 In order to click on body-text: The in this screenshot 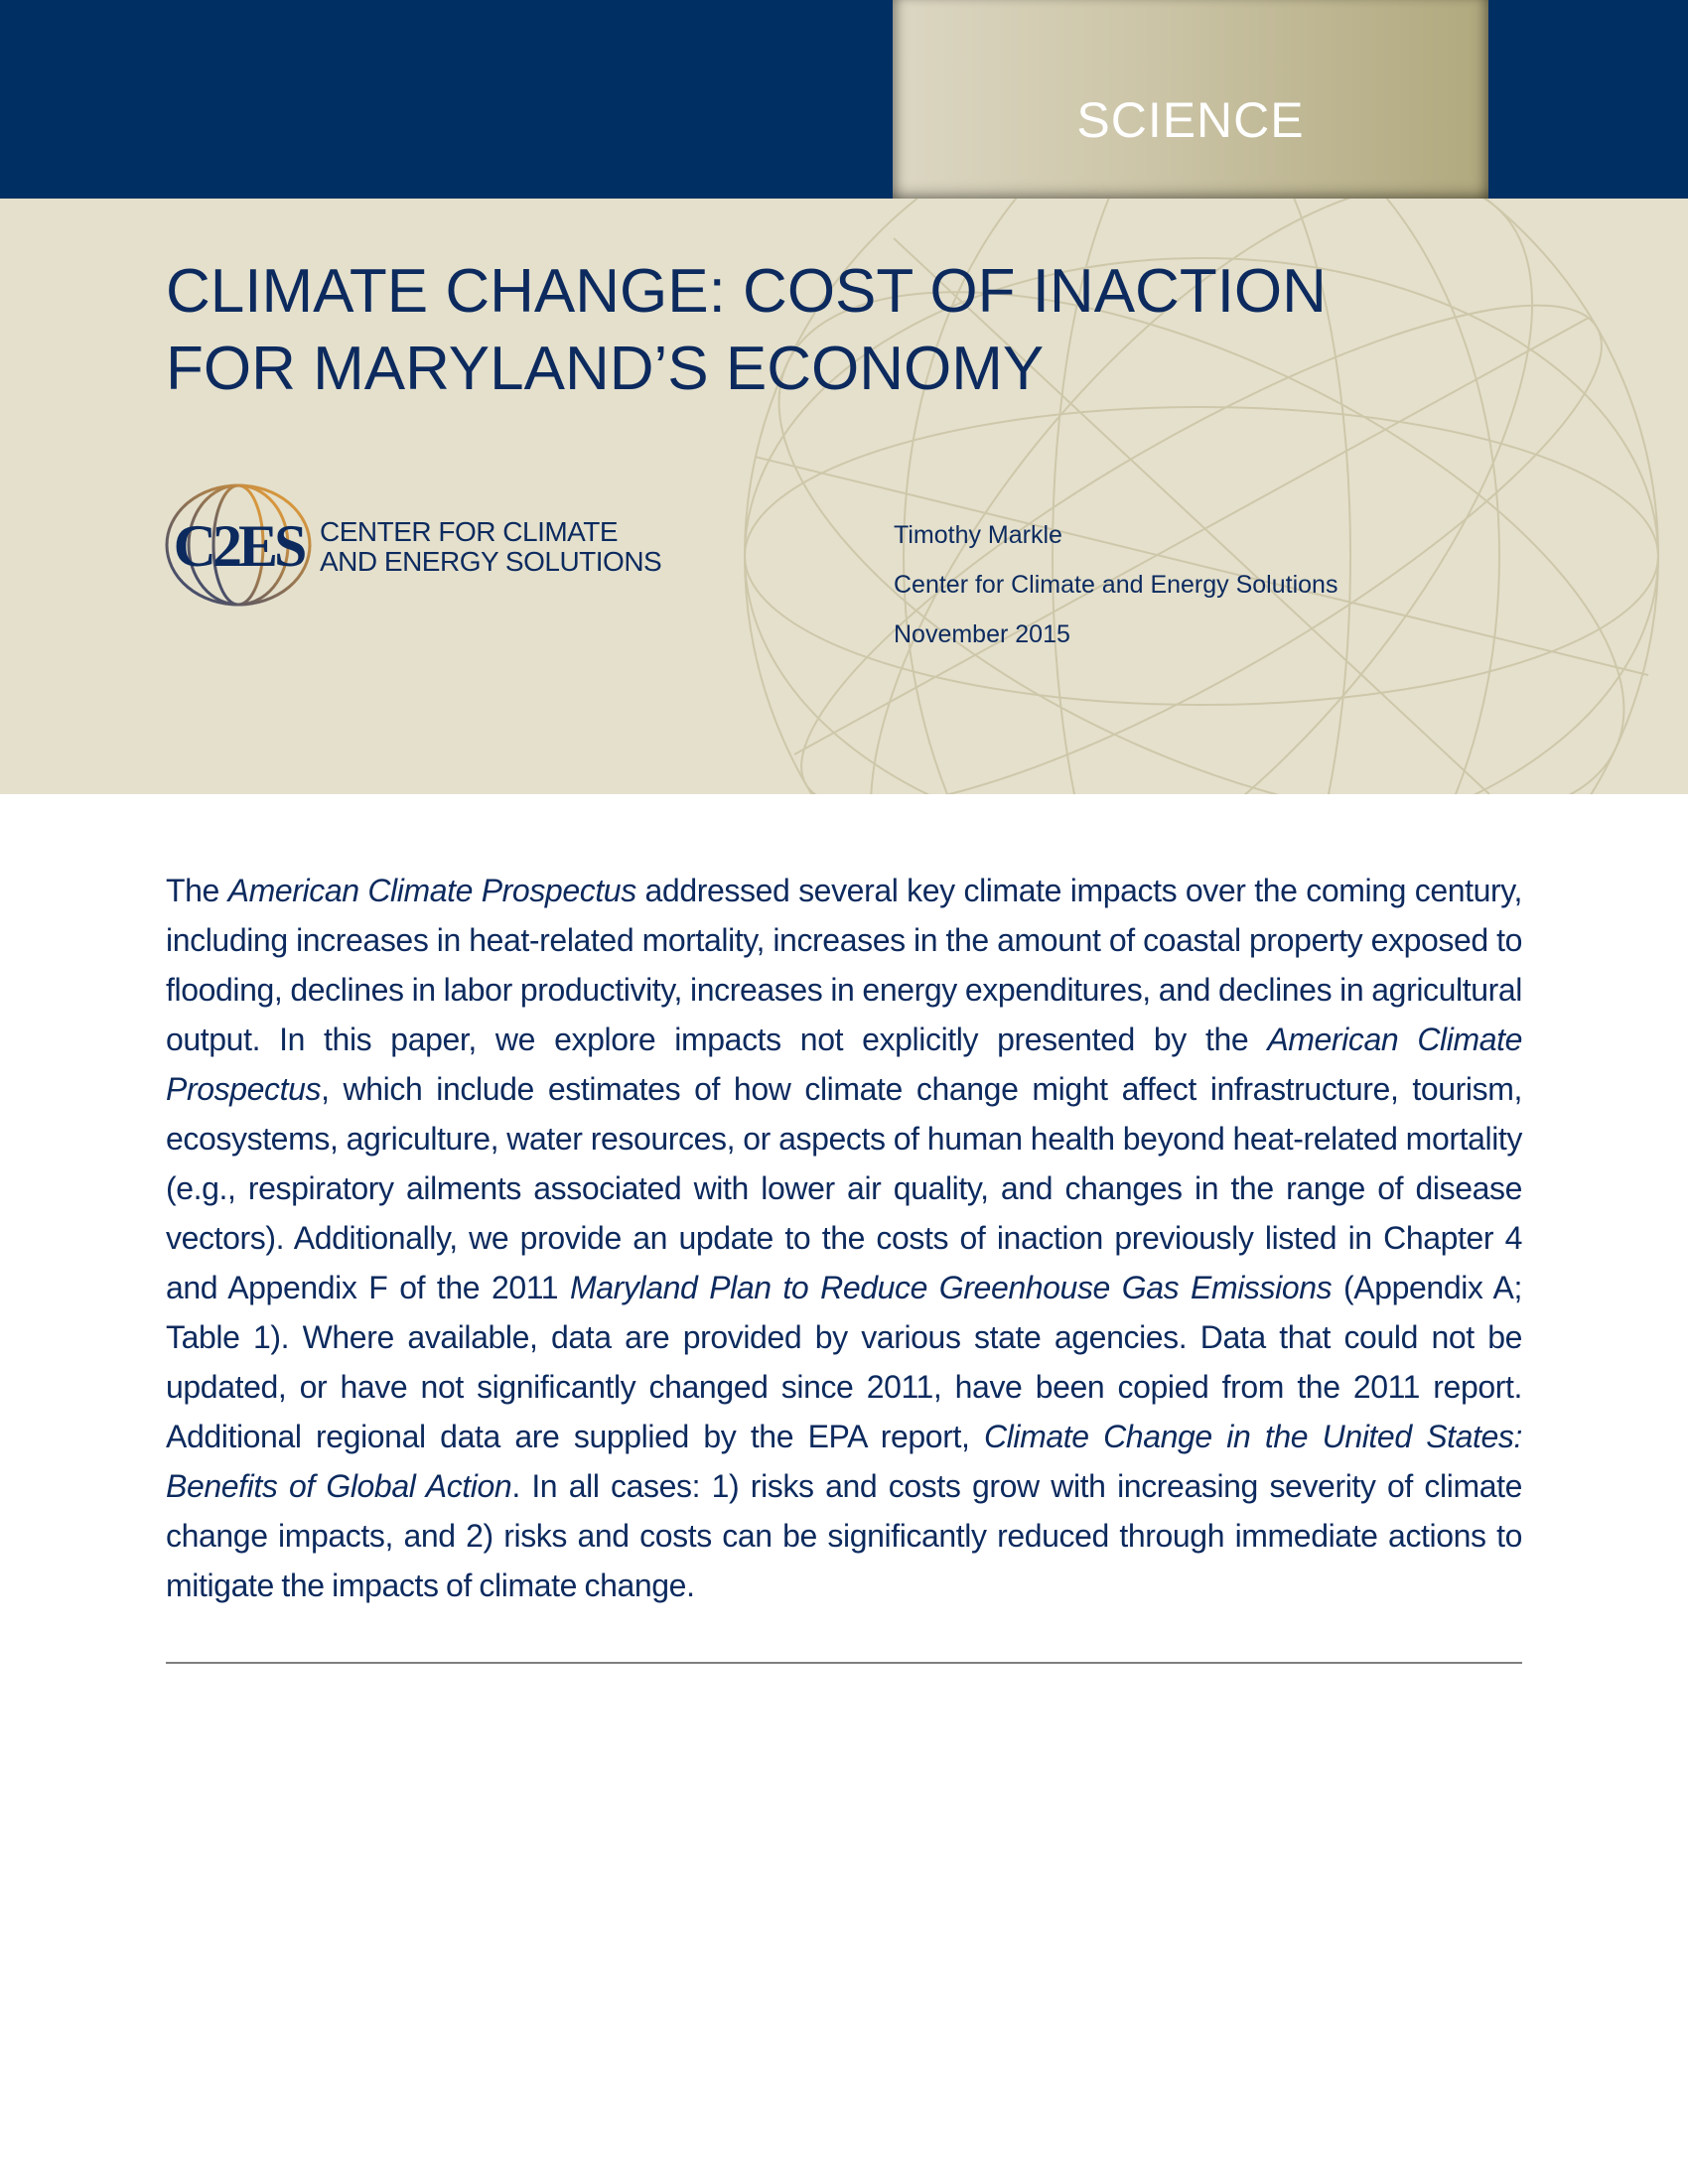, I will do `click(197, 890)`.